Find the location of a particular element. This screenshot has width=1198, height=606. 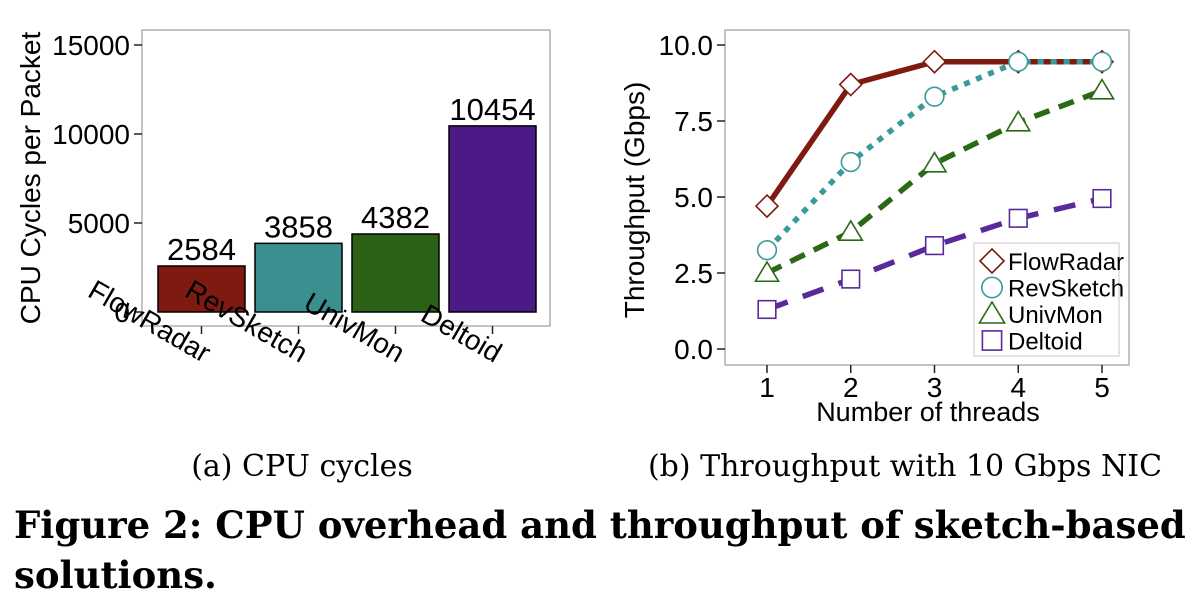

throughput-y-tick-label: 0.0 is located at coordinates (693, 349).